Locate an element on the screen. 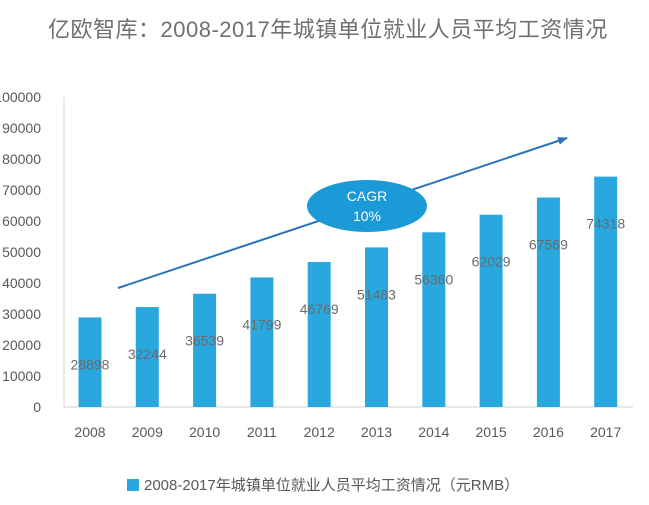  y-tick-label: 10000 is located at coordinates (21, 376).